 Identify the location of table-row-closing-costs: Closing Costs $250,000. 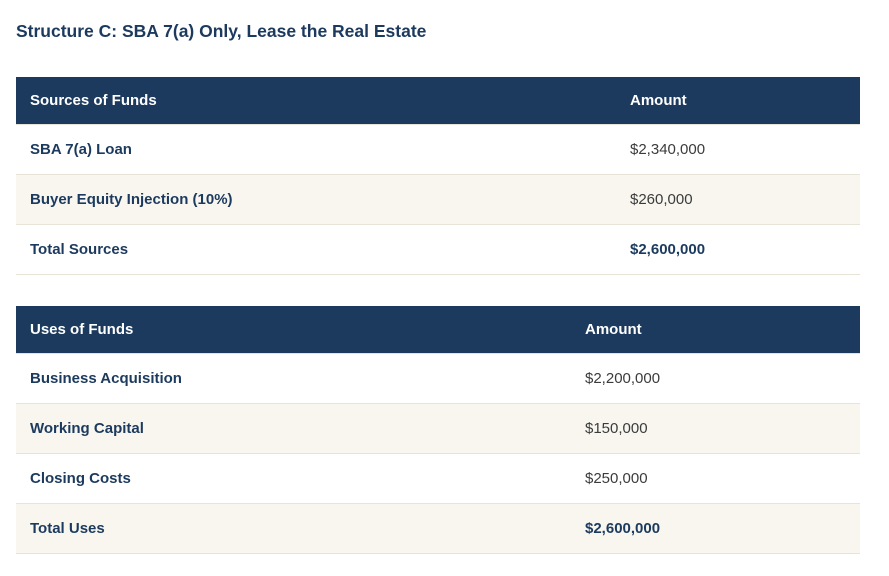
(438, 478).